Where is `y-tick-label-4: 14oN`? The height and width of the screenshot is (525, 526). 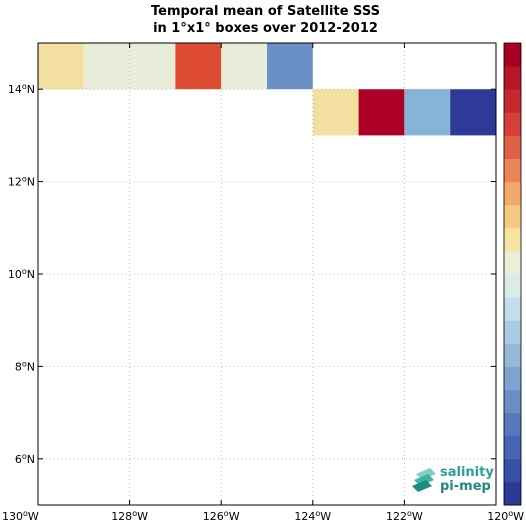
y-tick-label-4: 14oN is located at coordinates (21, 89).